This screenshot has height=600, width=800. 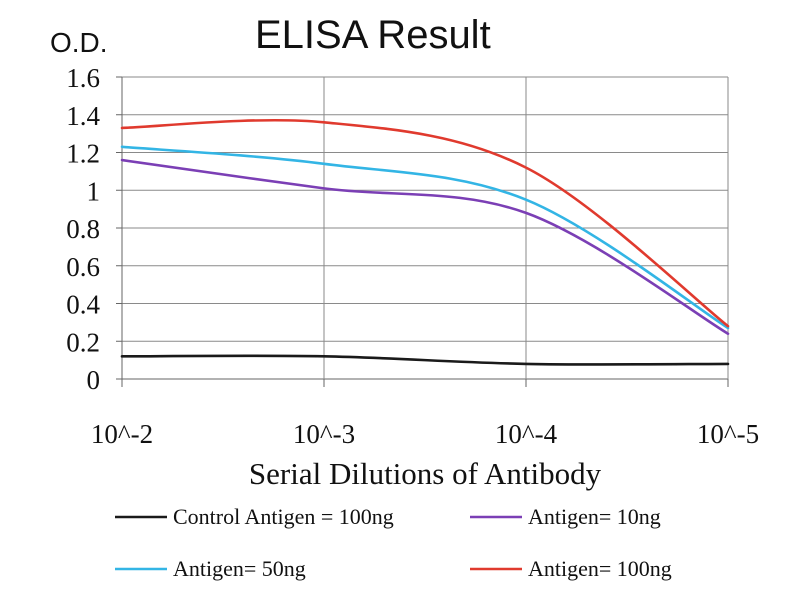 I want to click on y-axis-ticks: 0 0.2 0.4 0.6 0.8 1 1.2 1.4 1.6, so click(x=94, y=229).